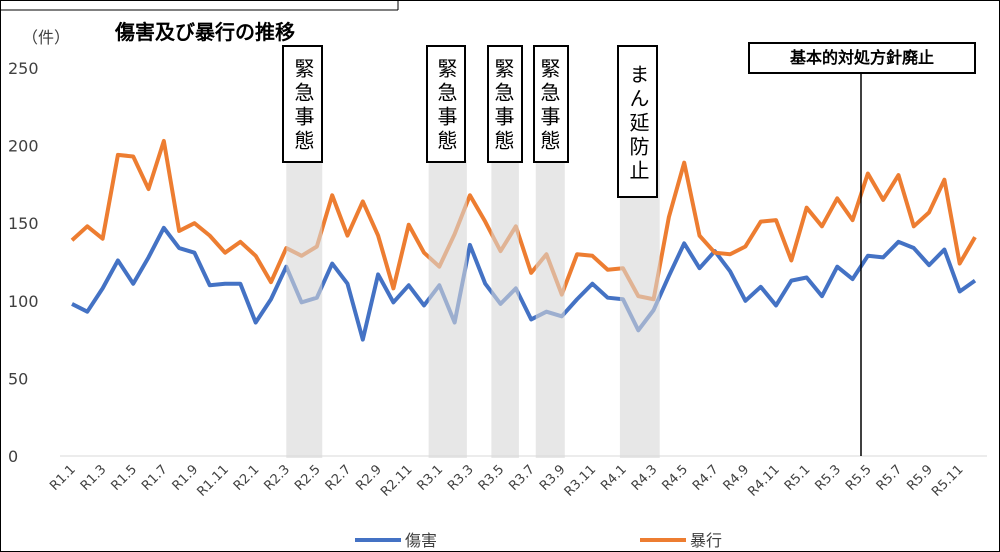 The height and width of the screenshot is (552, 1000). What do you see at coordinates (13, 456) in the screenshot?
I see `y-tick-label: 0` at bounding box center [13, 456].